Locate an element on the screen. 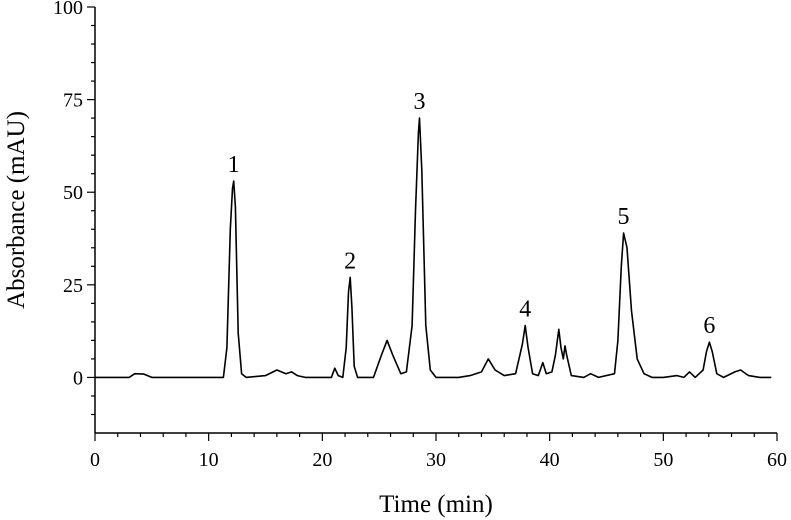  y-axis-title: Absorbance (mAU) is located at coordinates (16, 210).